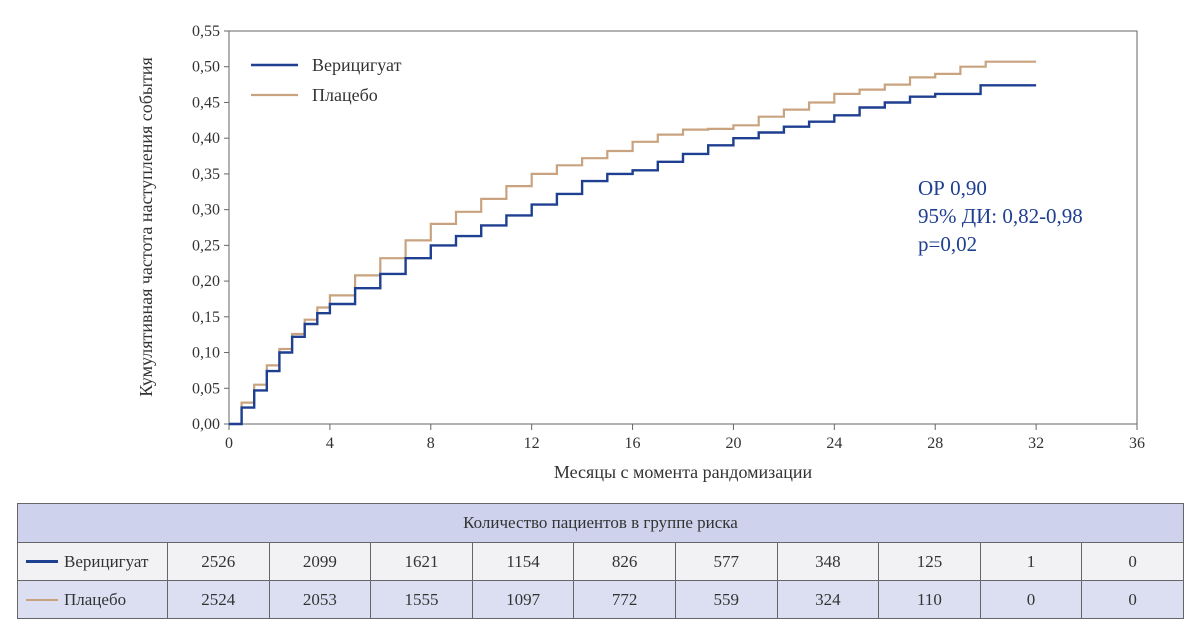 This screenshot has height=641, width=1200. Describe the element at coordinates (218, 599) in the screenshot. I see `table-cell: 2524` at that location.